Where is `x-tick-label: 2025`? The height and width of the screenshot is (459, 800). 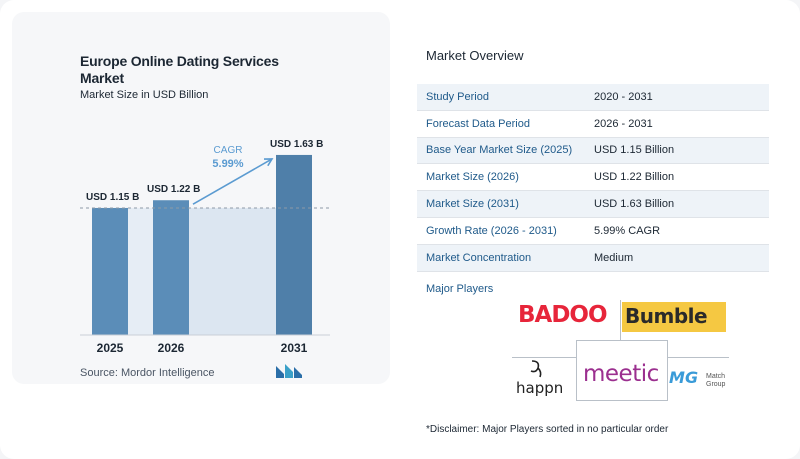
x-tick-label: 2025 is located at coordinates (110, 348).